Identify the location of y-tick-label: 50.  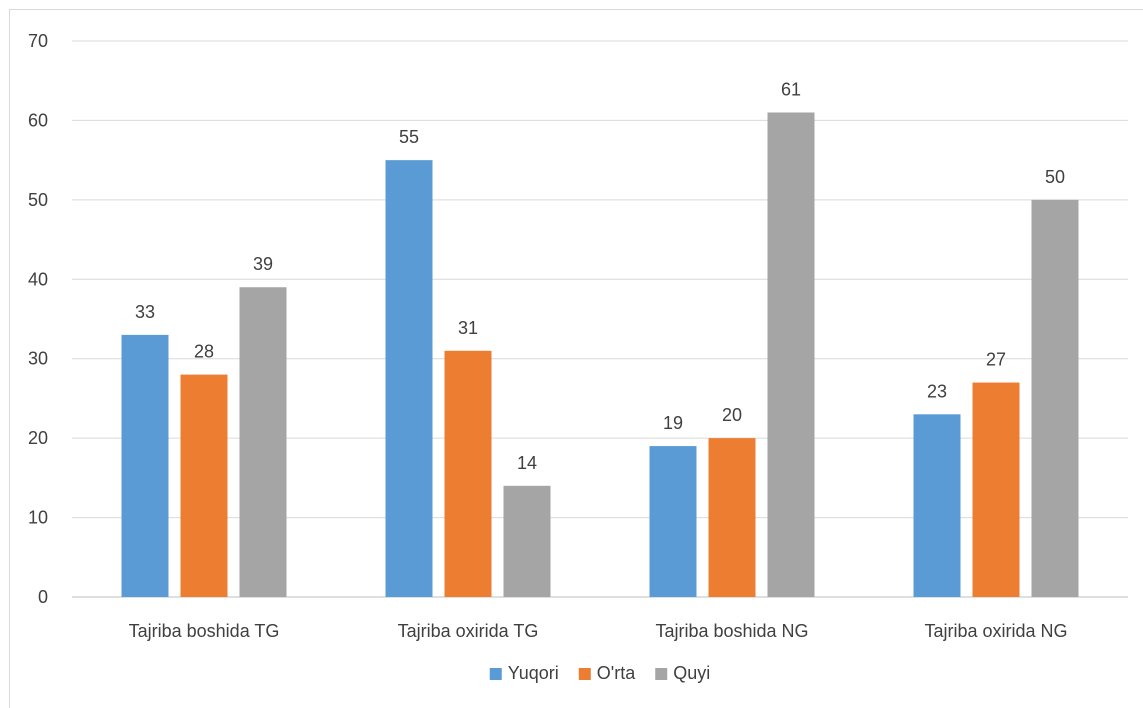
(38, 200).